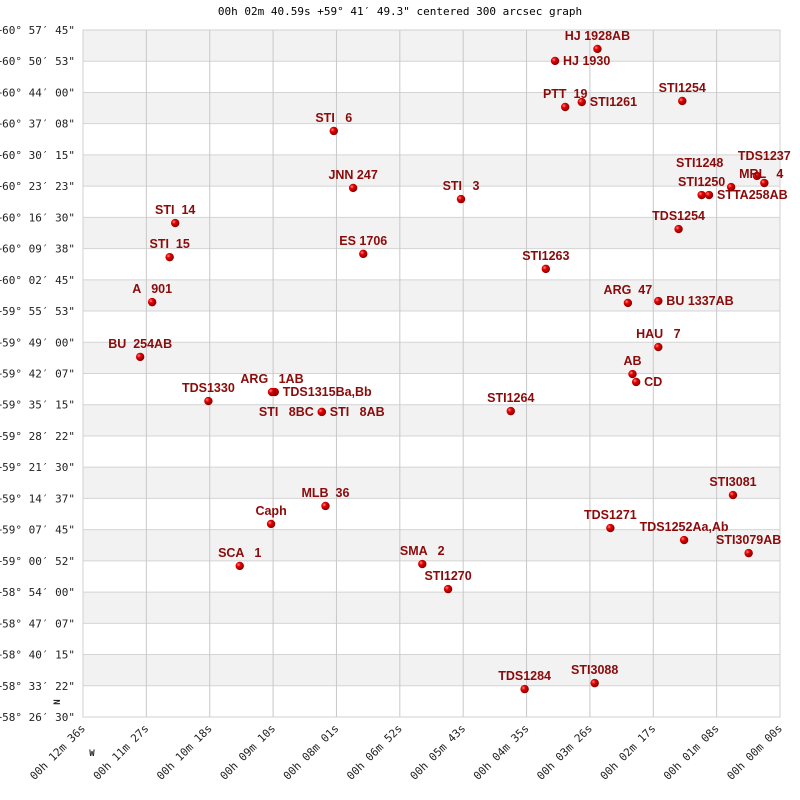 This screenshot has height=800, width=800. I want to click on y-tick-label: +59° 14′ 37", so click(37, 498).